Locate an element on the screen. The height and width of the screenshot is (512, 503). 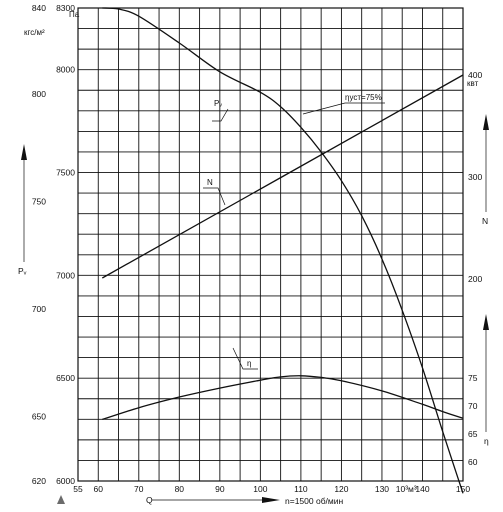
kgf-tick-label: 620 is located at coordinates (39, 481).